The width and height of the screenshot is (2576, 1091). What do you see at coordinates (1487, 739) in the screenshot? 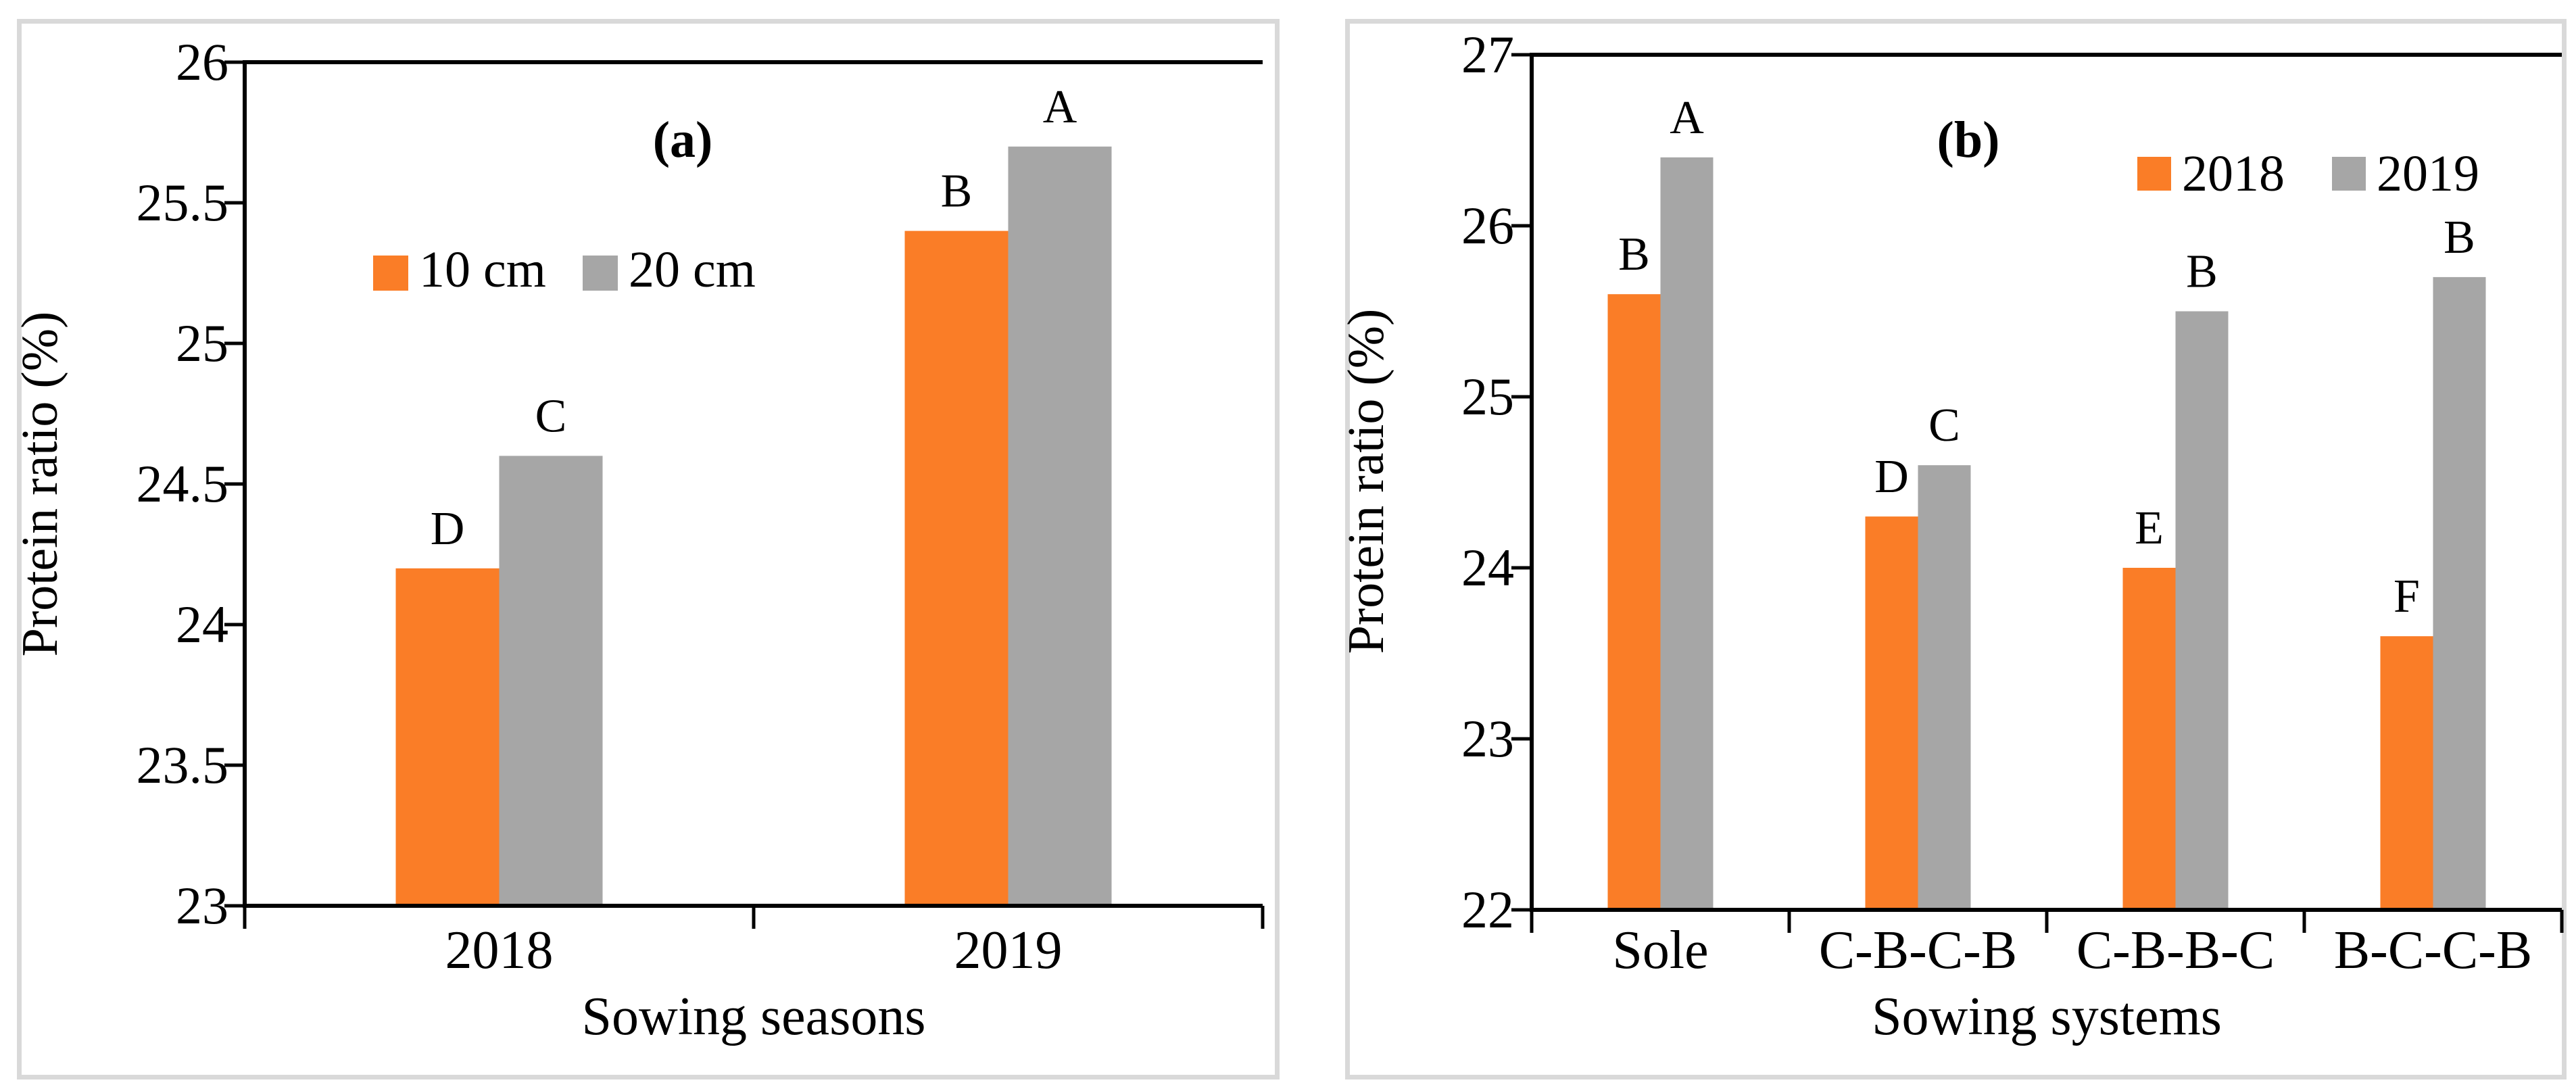
I see `y-tick-label-b-23: 23` at bounding box center [1487, 739].